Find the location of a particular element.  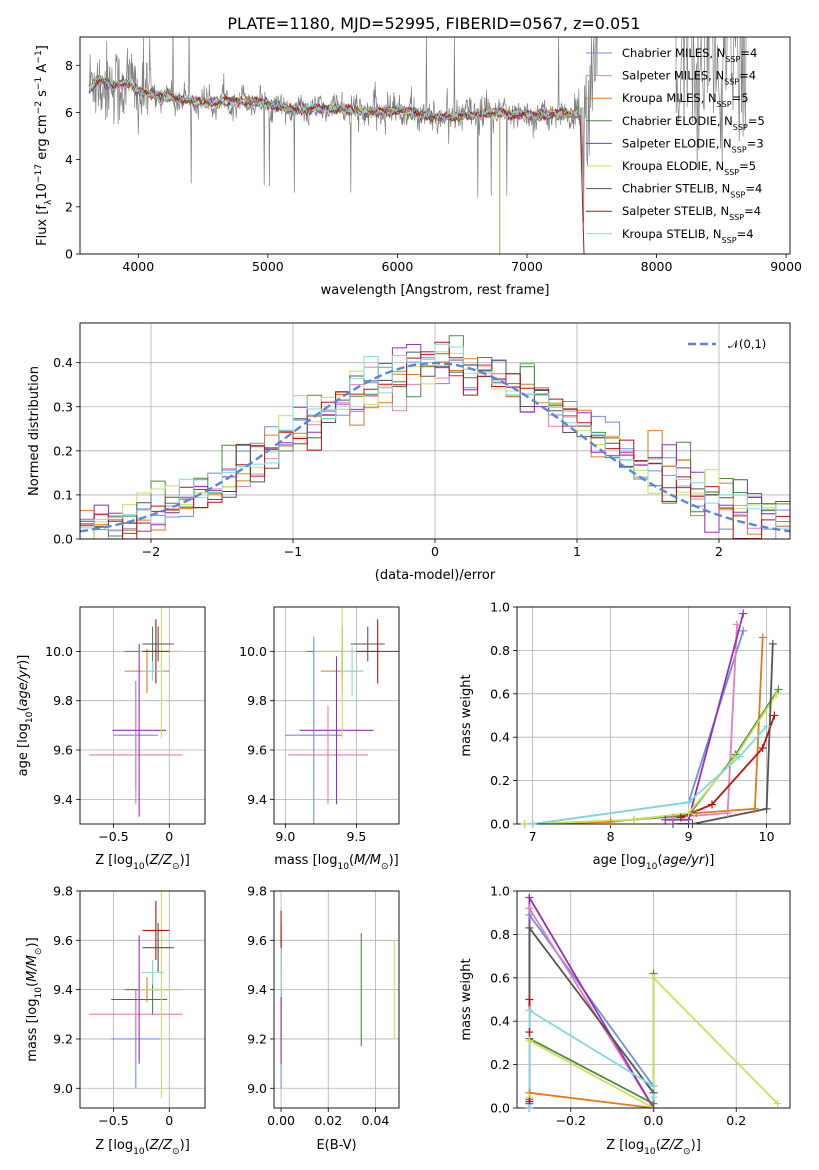

axes-mass-vs-age: 9.0 9.5 9.4 9.6 9.8 10.0 mass [log10(M/M⊙)] is located at coordinates (319, 739).